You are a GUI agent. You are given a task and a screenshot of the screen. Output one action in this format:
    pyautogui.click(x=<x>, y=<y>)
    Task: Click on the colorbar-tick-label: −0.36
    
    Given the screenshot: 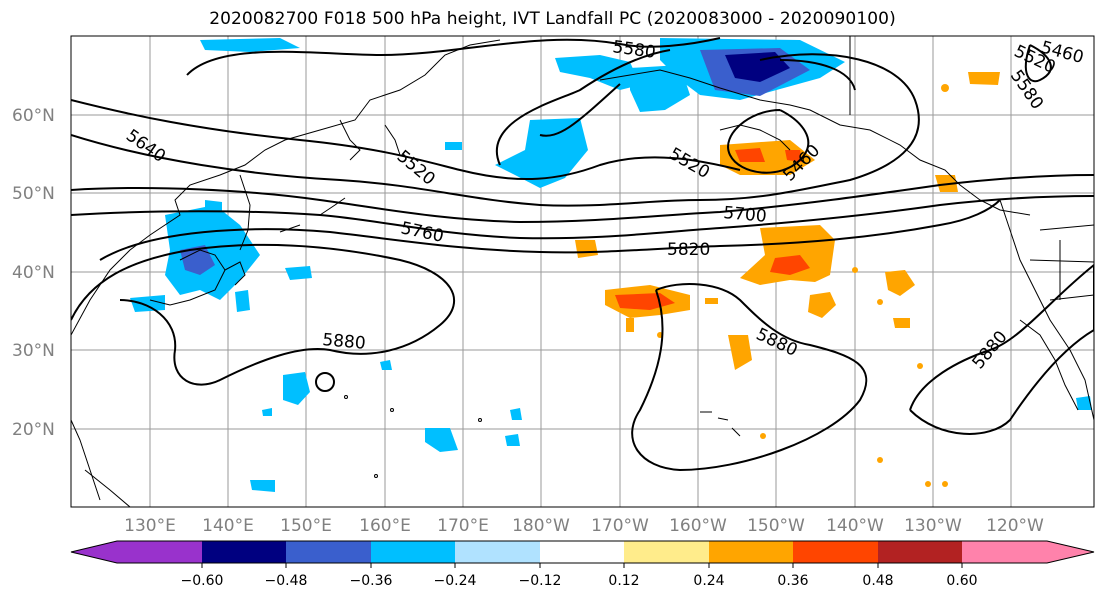 What is the action you would take?
    pyautogui.click(x=371, y=581)
    